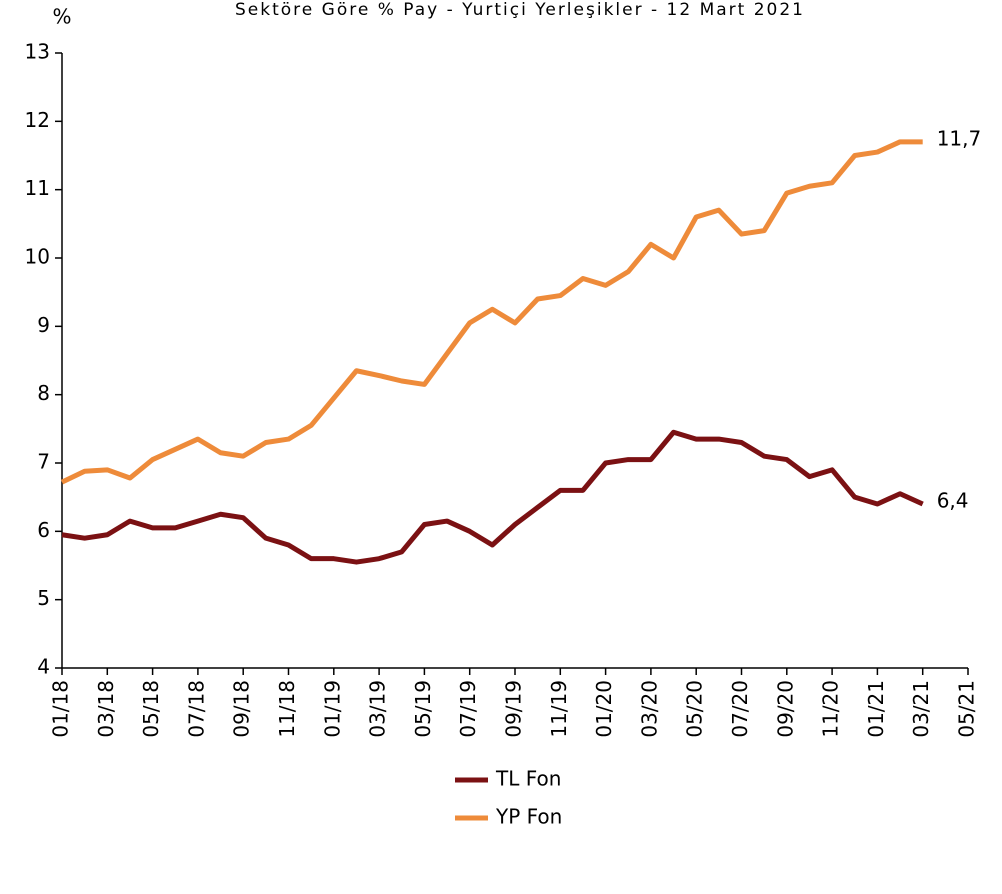 This screenshot has height=894, width=1002. Describe the element at coordinates (740, 709) in the screenshot. I see `x-tick-label: 07/20` at that location.